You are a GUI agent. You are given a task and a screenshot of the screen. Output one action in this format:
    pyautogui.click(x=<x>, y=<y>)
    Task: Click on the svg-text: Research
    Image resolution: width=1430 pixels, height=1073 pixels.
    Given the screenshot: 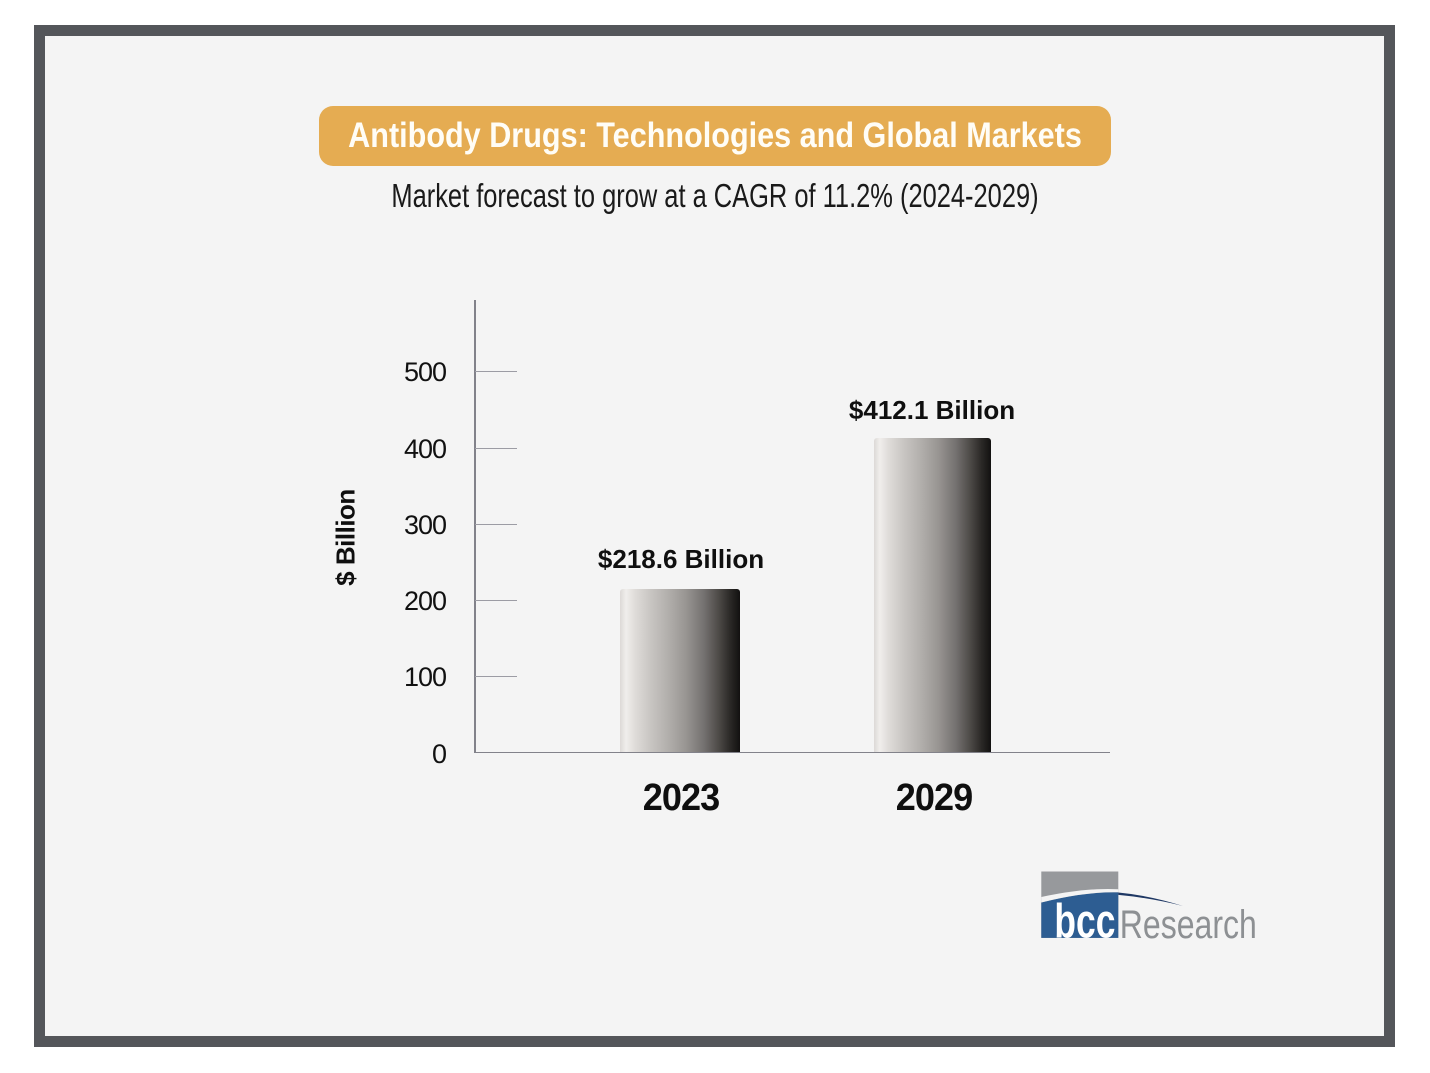 What is the action you would take?
    pyautogui.click(x=1188, y=925)
    